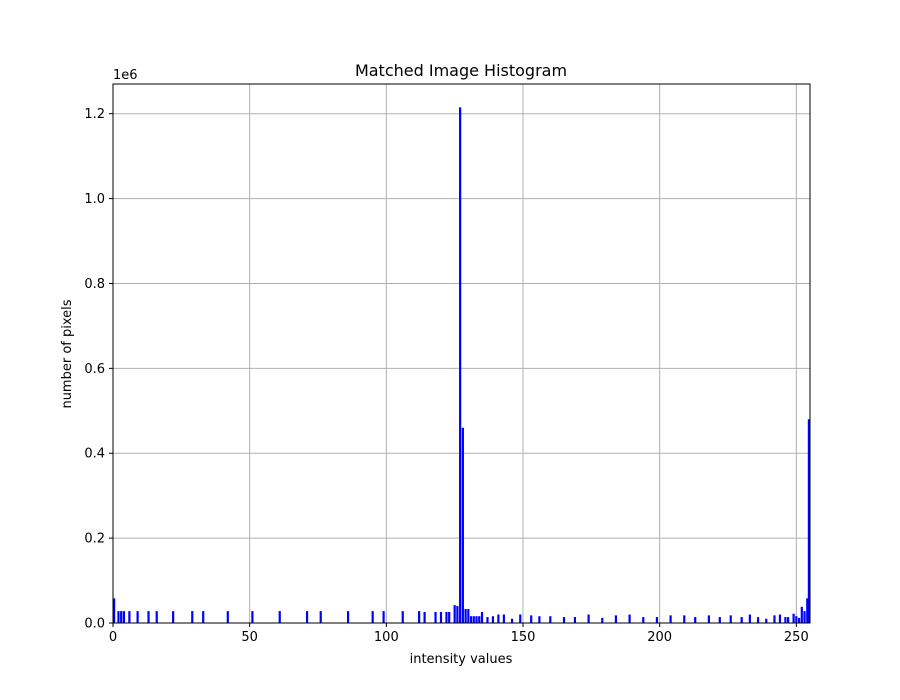 The width and height of the screenshot is (900, 700). Describe the element at coordinates (94, 454) in the screenshot. I see `y-tick-label: 0.4` at that location.